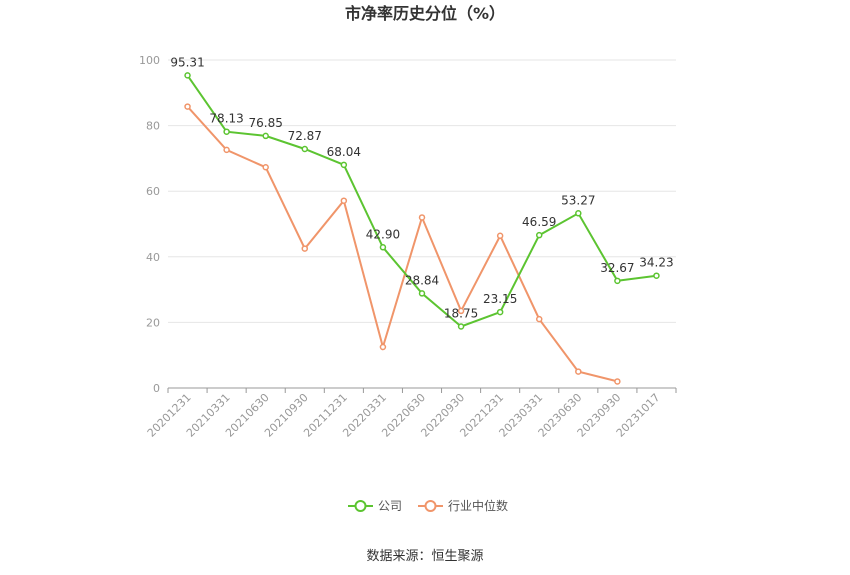 Image resolution: width=850 pixels, height=575 pixels. Describe the element at coordinates (156, 388) in the screenshot. I see `y-tick-label: 0` at that location.